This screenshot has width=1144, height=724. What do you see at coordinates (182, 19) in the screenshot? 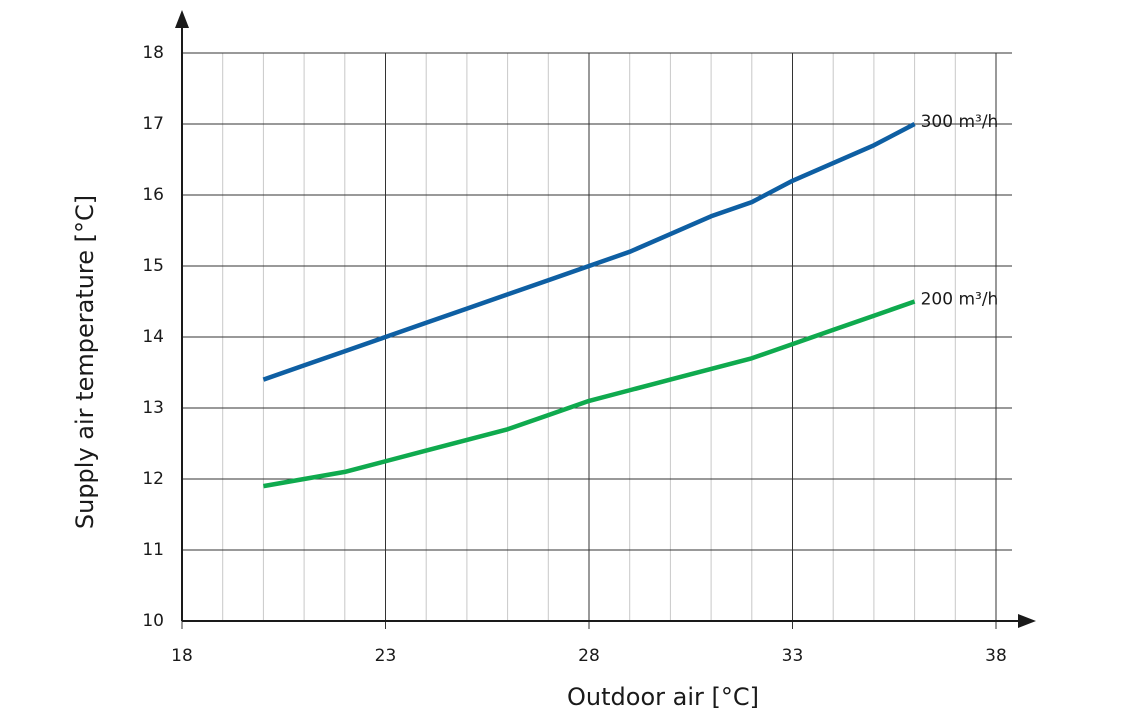
I see `y-axis-arrow` at bounding box center [182, 19].